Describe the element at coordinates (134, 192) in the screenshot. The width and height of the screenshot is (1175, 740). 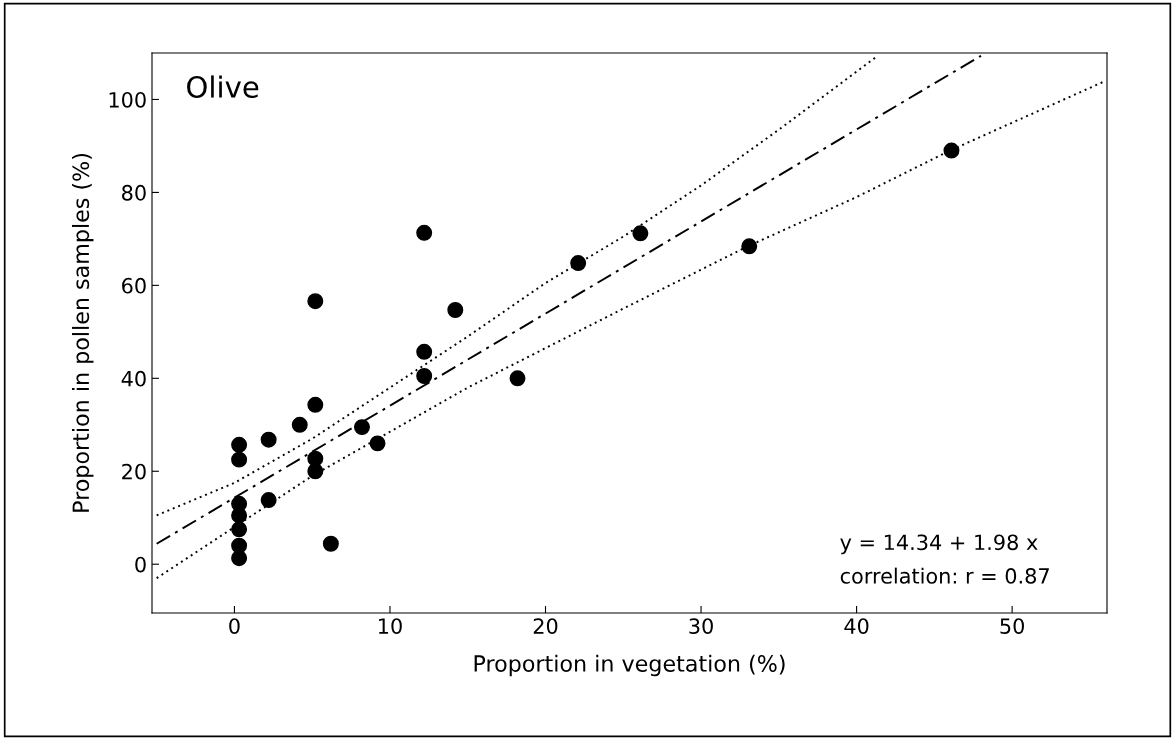
I see `y-tick-label: 80` at that location.